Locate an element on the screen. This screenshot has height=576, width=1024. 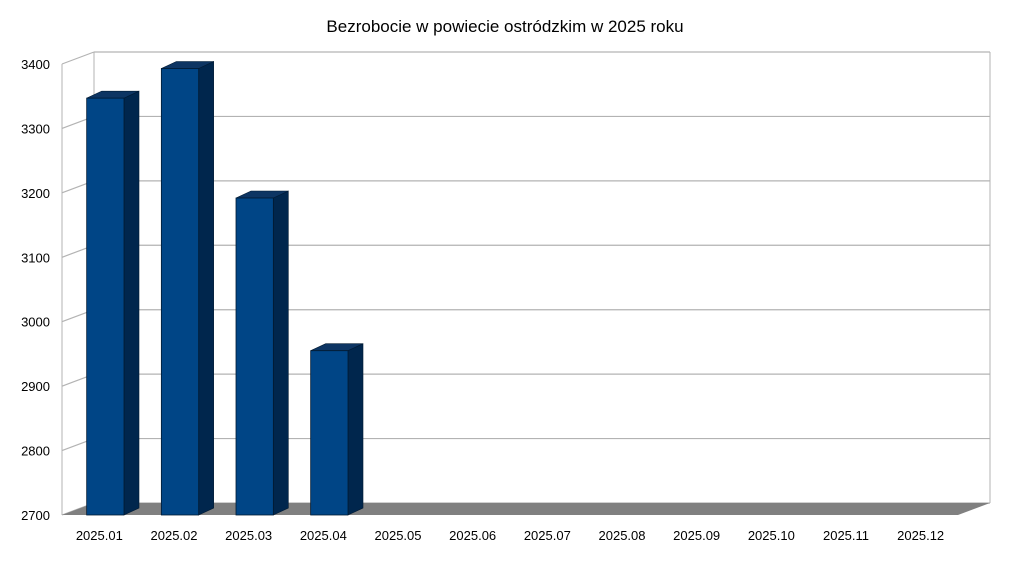
x-tick-label: 2025.08 is located at coordinates (622, 535).